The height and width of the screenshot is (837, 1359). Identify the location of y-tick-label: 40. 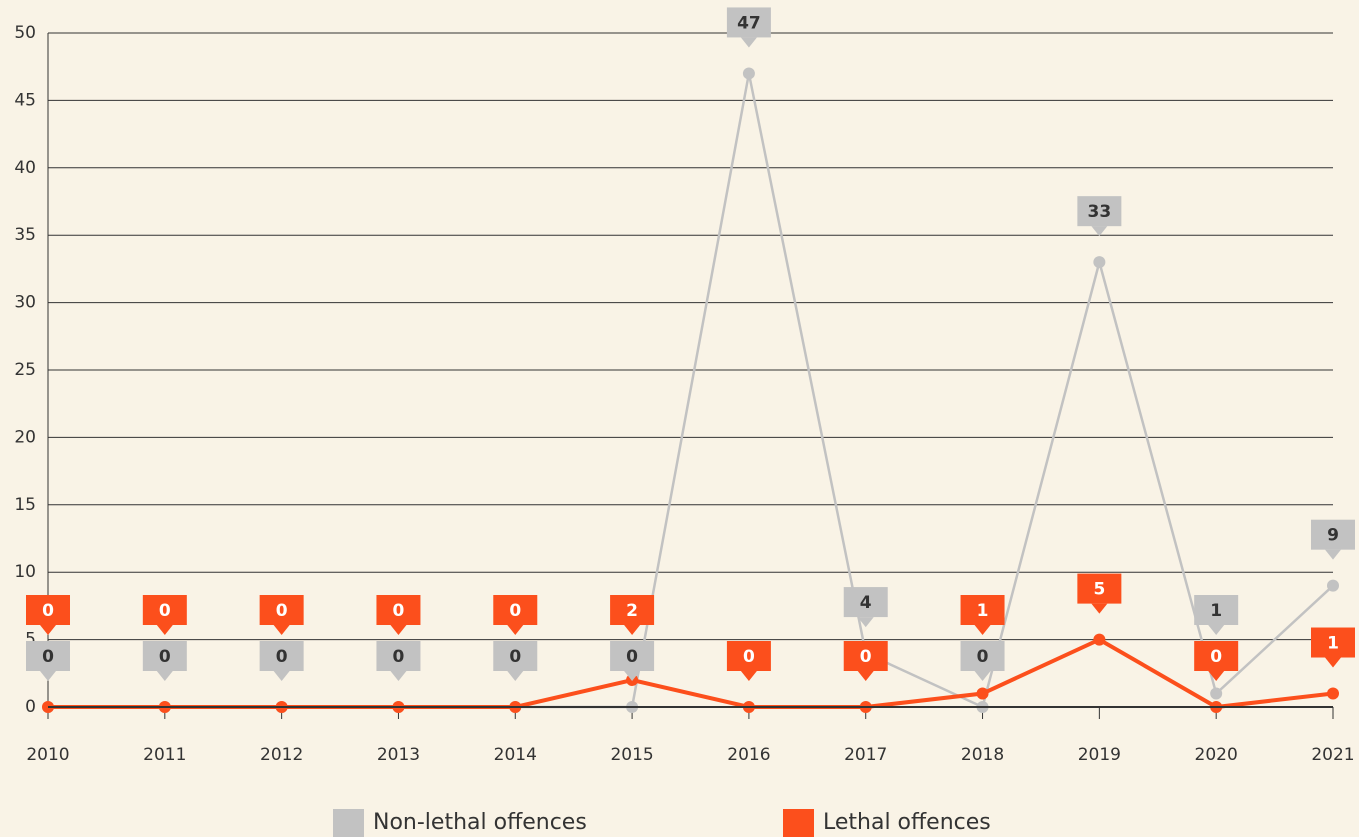
(25, 168).